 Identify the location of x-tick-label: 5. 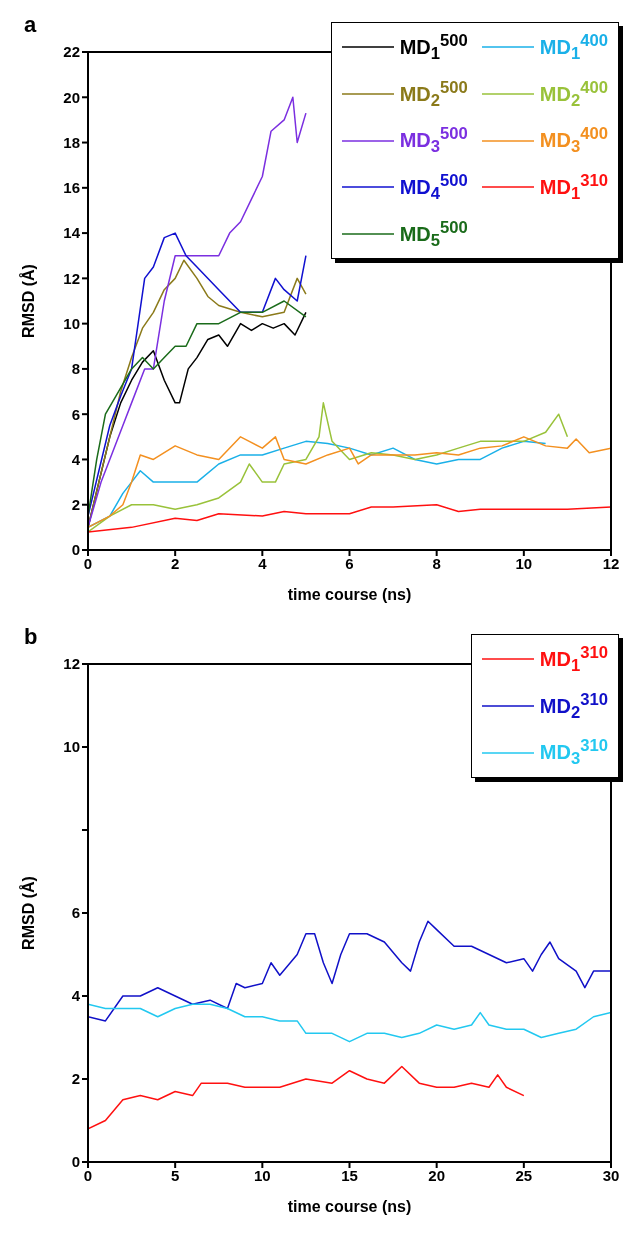
(175, 1175).